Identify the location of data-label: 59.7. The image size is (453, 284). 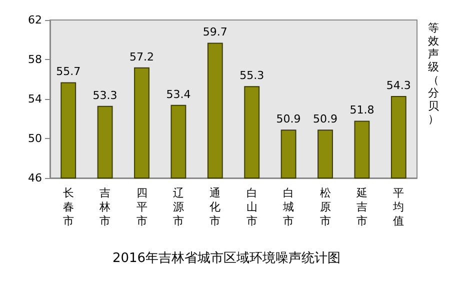
(215, 32).